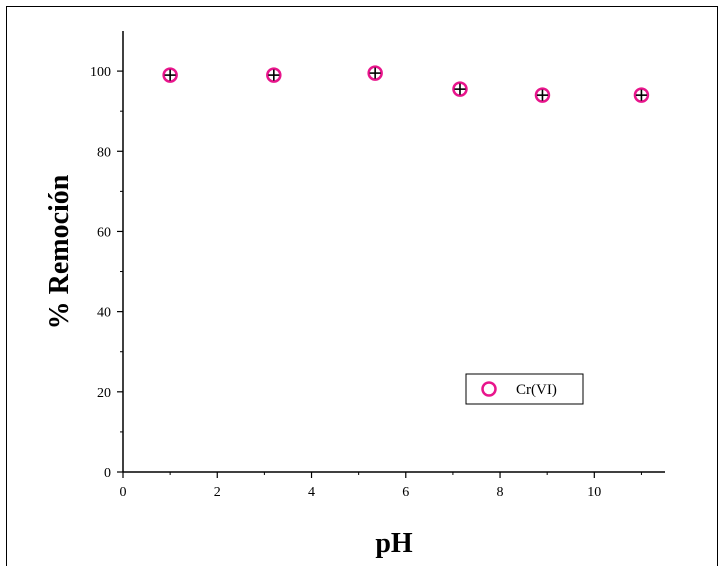 This screenshot has width=725, height=566. I want to click on y-tick-label: 60, so click(104, 232).